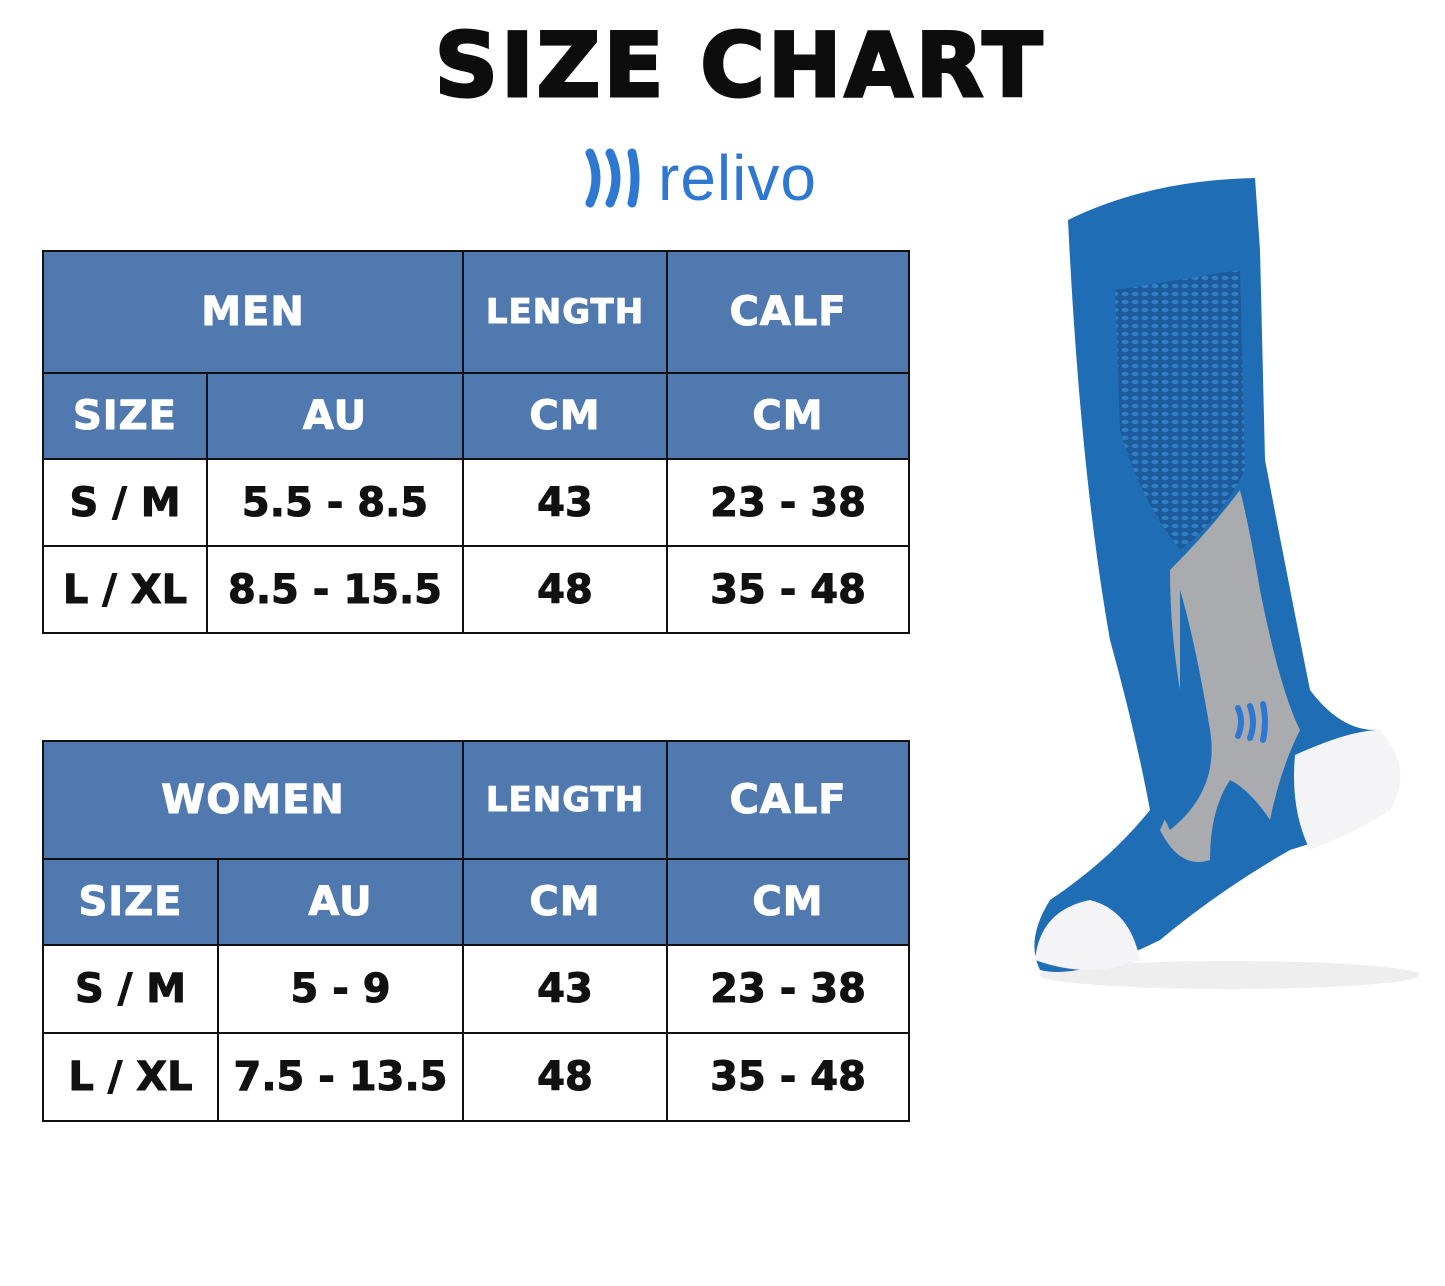 This screenshot has width=1445, height=1286. I want to click on brand-waves-icon, so click(612, 177).